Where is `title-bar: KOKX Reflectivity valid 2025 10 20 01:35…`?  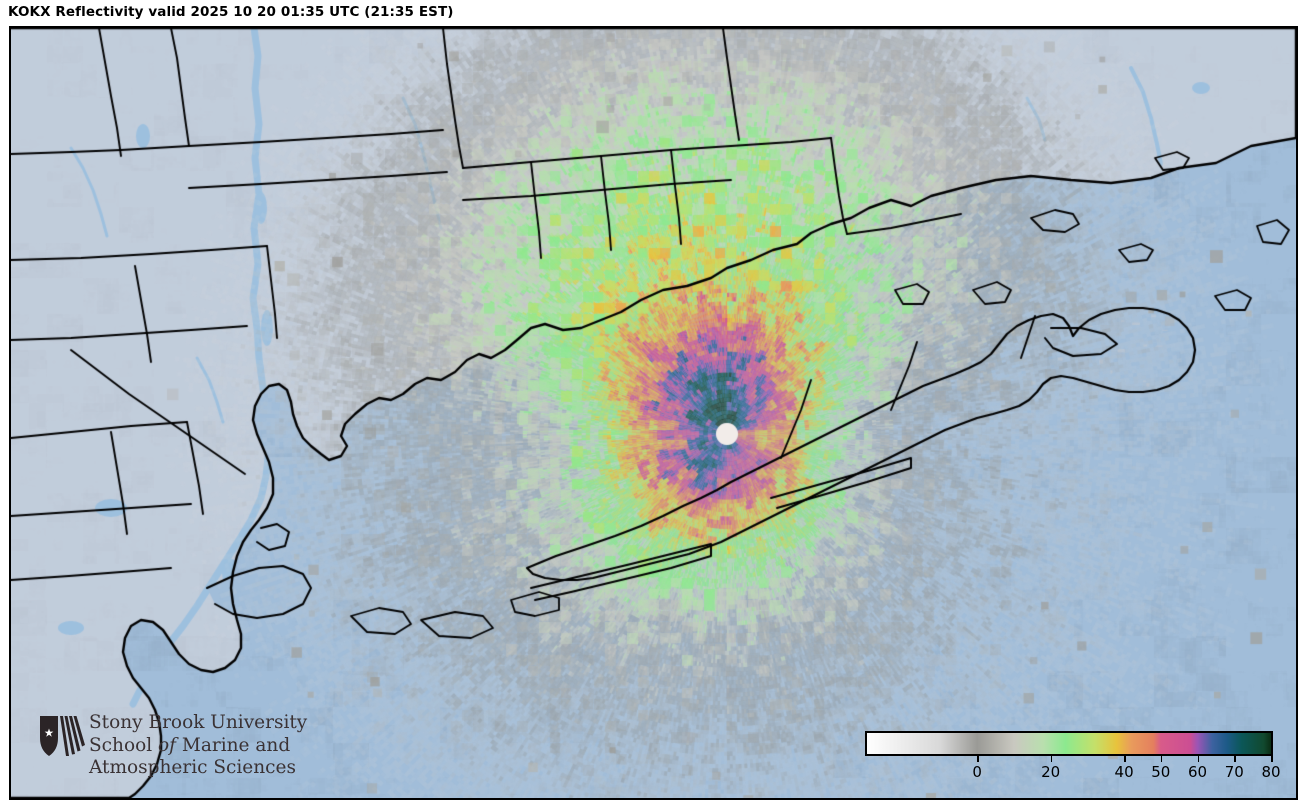
title-bar: KOKX Reflectivity valid 2025 10 20 01:35… is located at coordinates (658, 13).